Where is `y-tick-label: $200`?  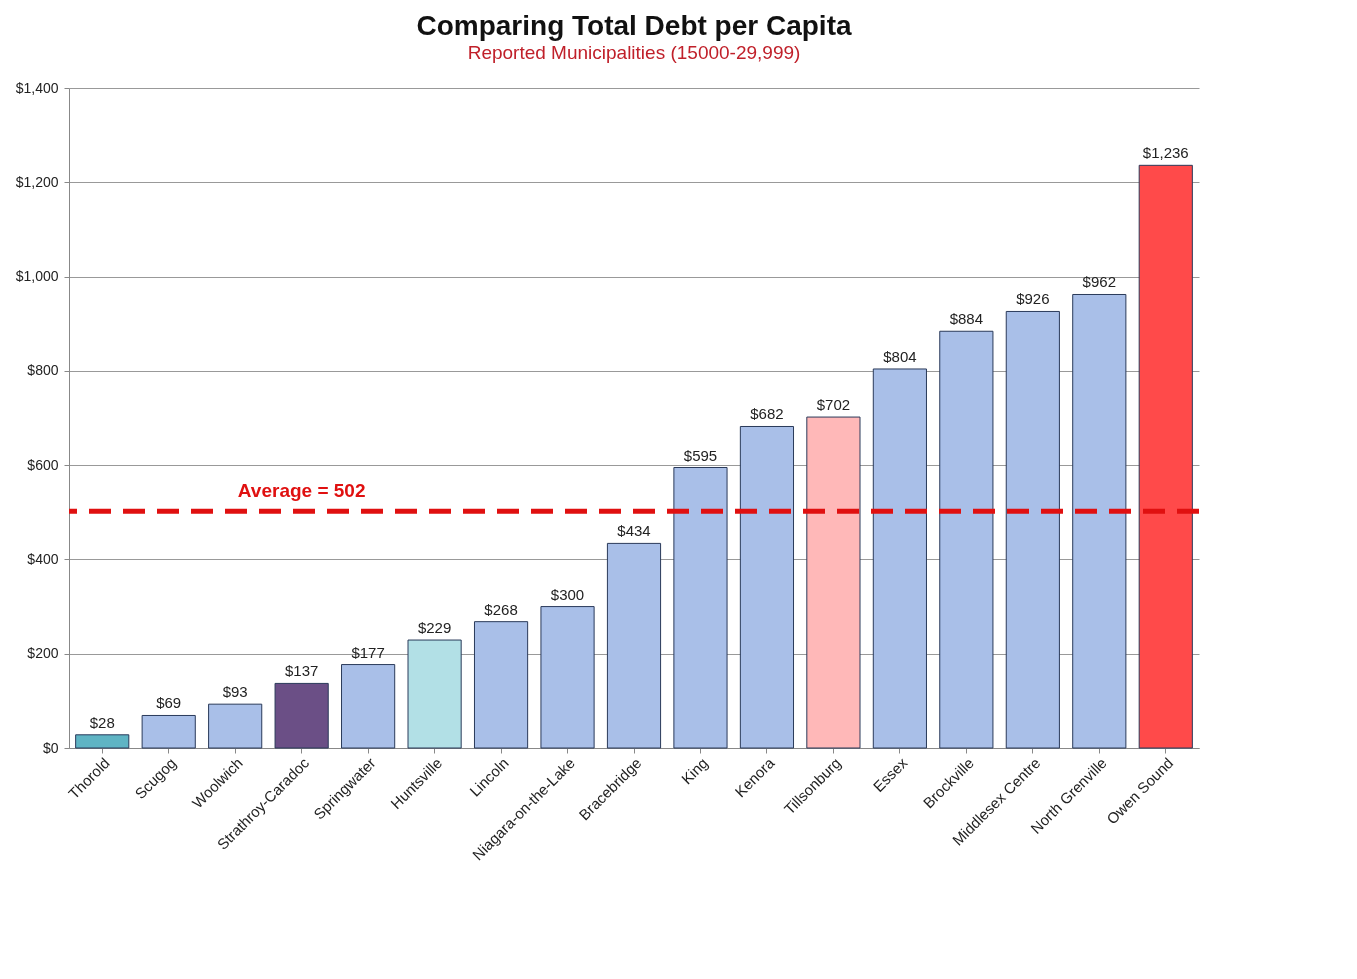
y-tick-label: $200 is located at coordinates (43, 653).